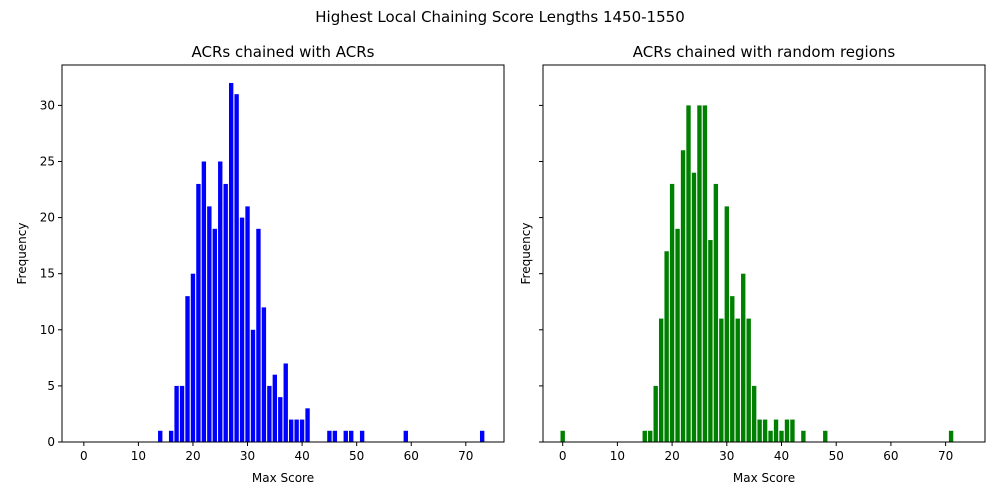 This screenshot has height=500, width=1000. What do you see at coordinates (47, 218) in the screenshot?
I see `y-tick-label: 20` at bounding box center [47, 218].